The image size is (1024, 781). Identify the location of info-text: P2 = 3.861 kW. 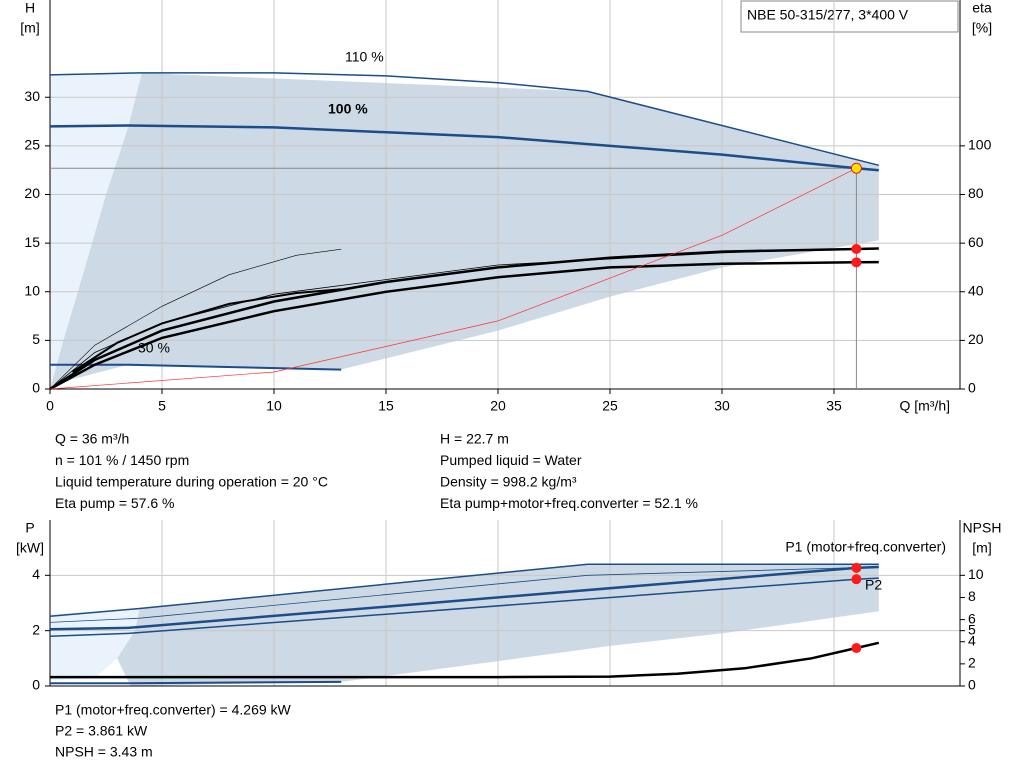
(101, 731).